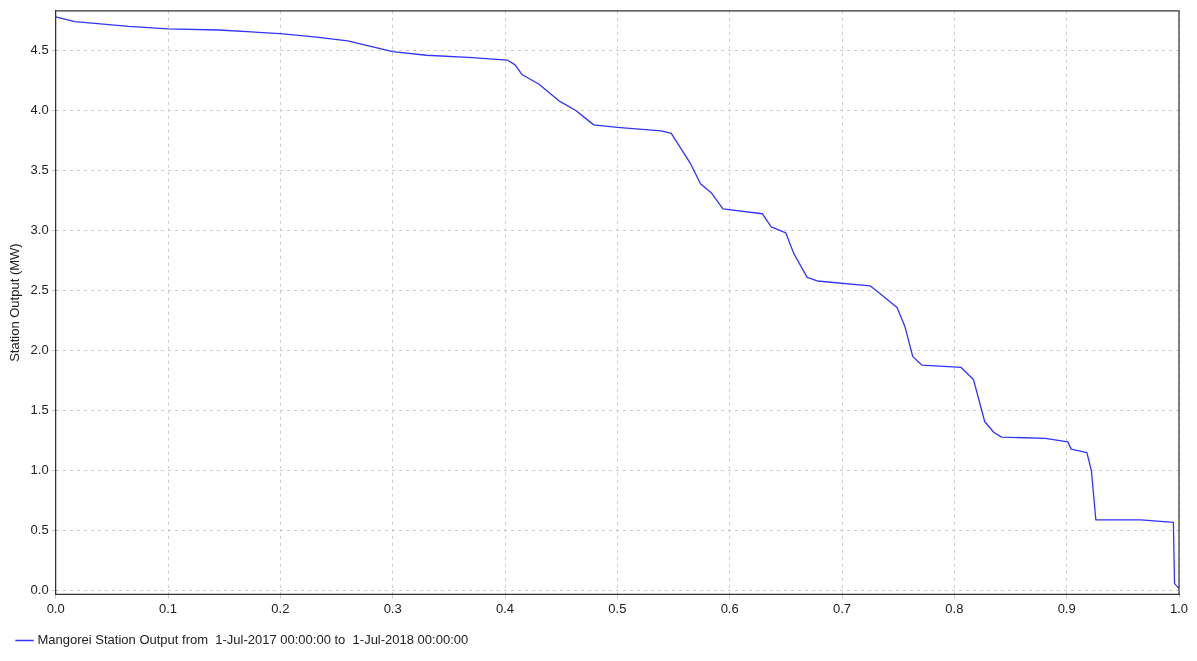 This screenshot has height=661, width=1197. What do you see at coordinates (1066, 608) in the screenshot?
I see `x-tick-label: 0.9` at bounding box center [1066, 608].